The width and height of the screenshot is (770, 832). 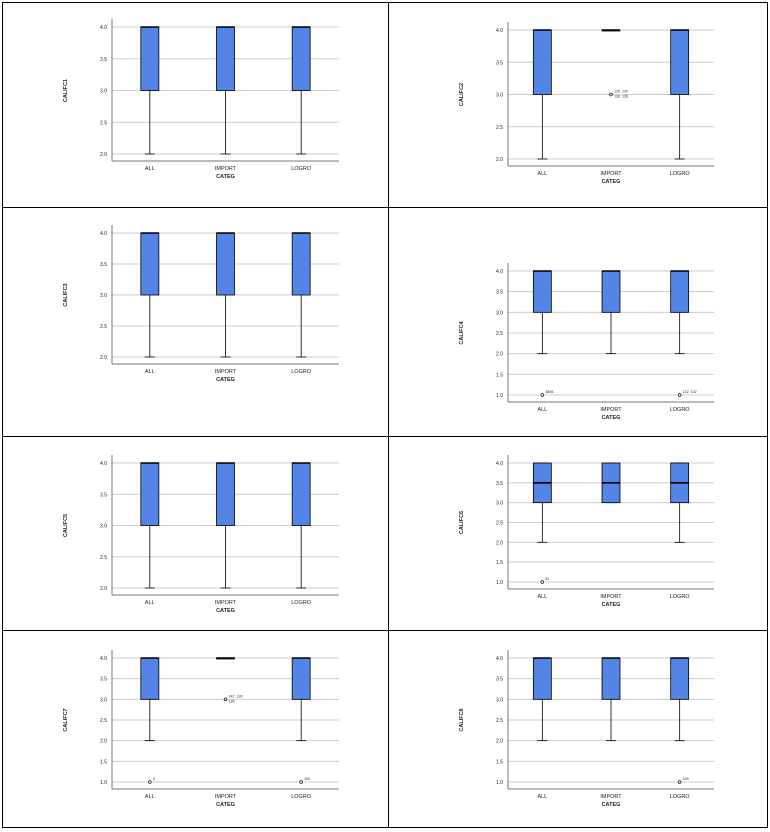 I want to click on outlier-label: 100, so click(x=686, y=779).